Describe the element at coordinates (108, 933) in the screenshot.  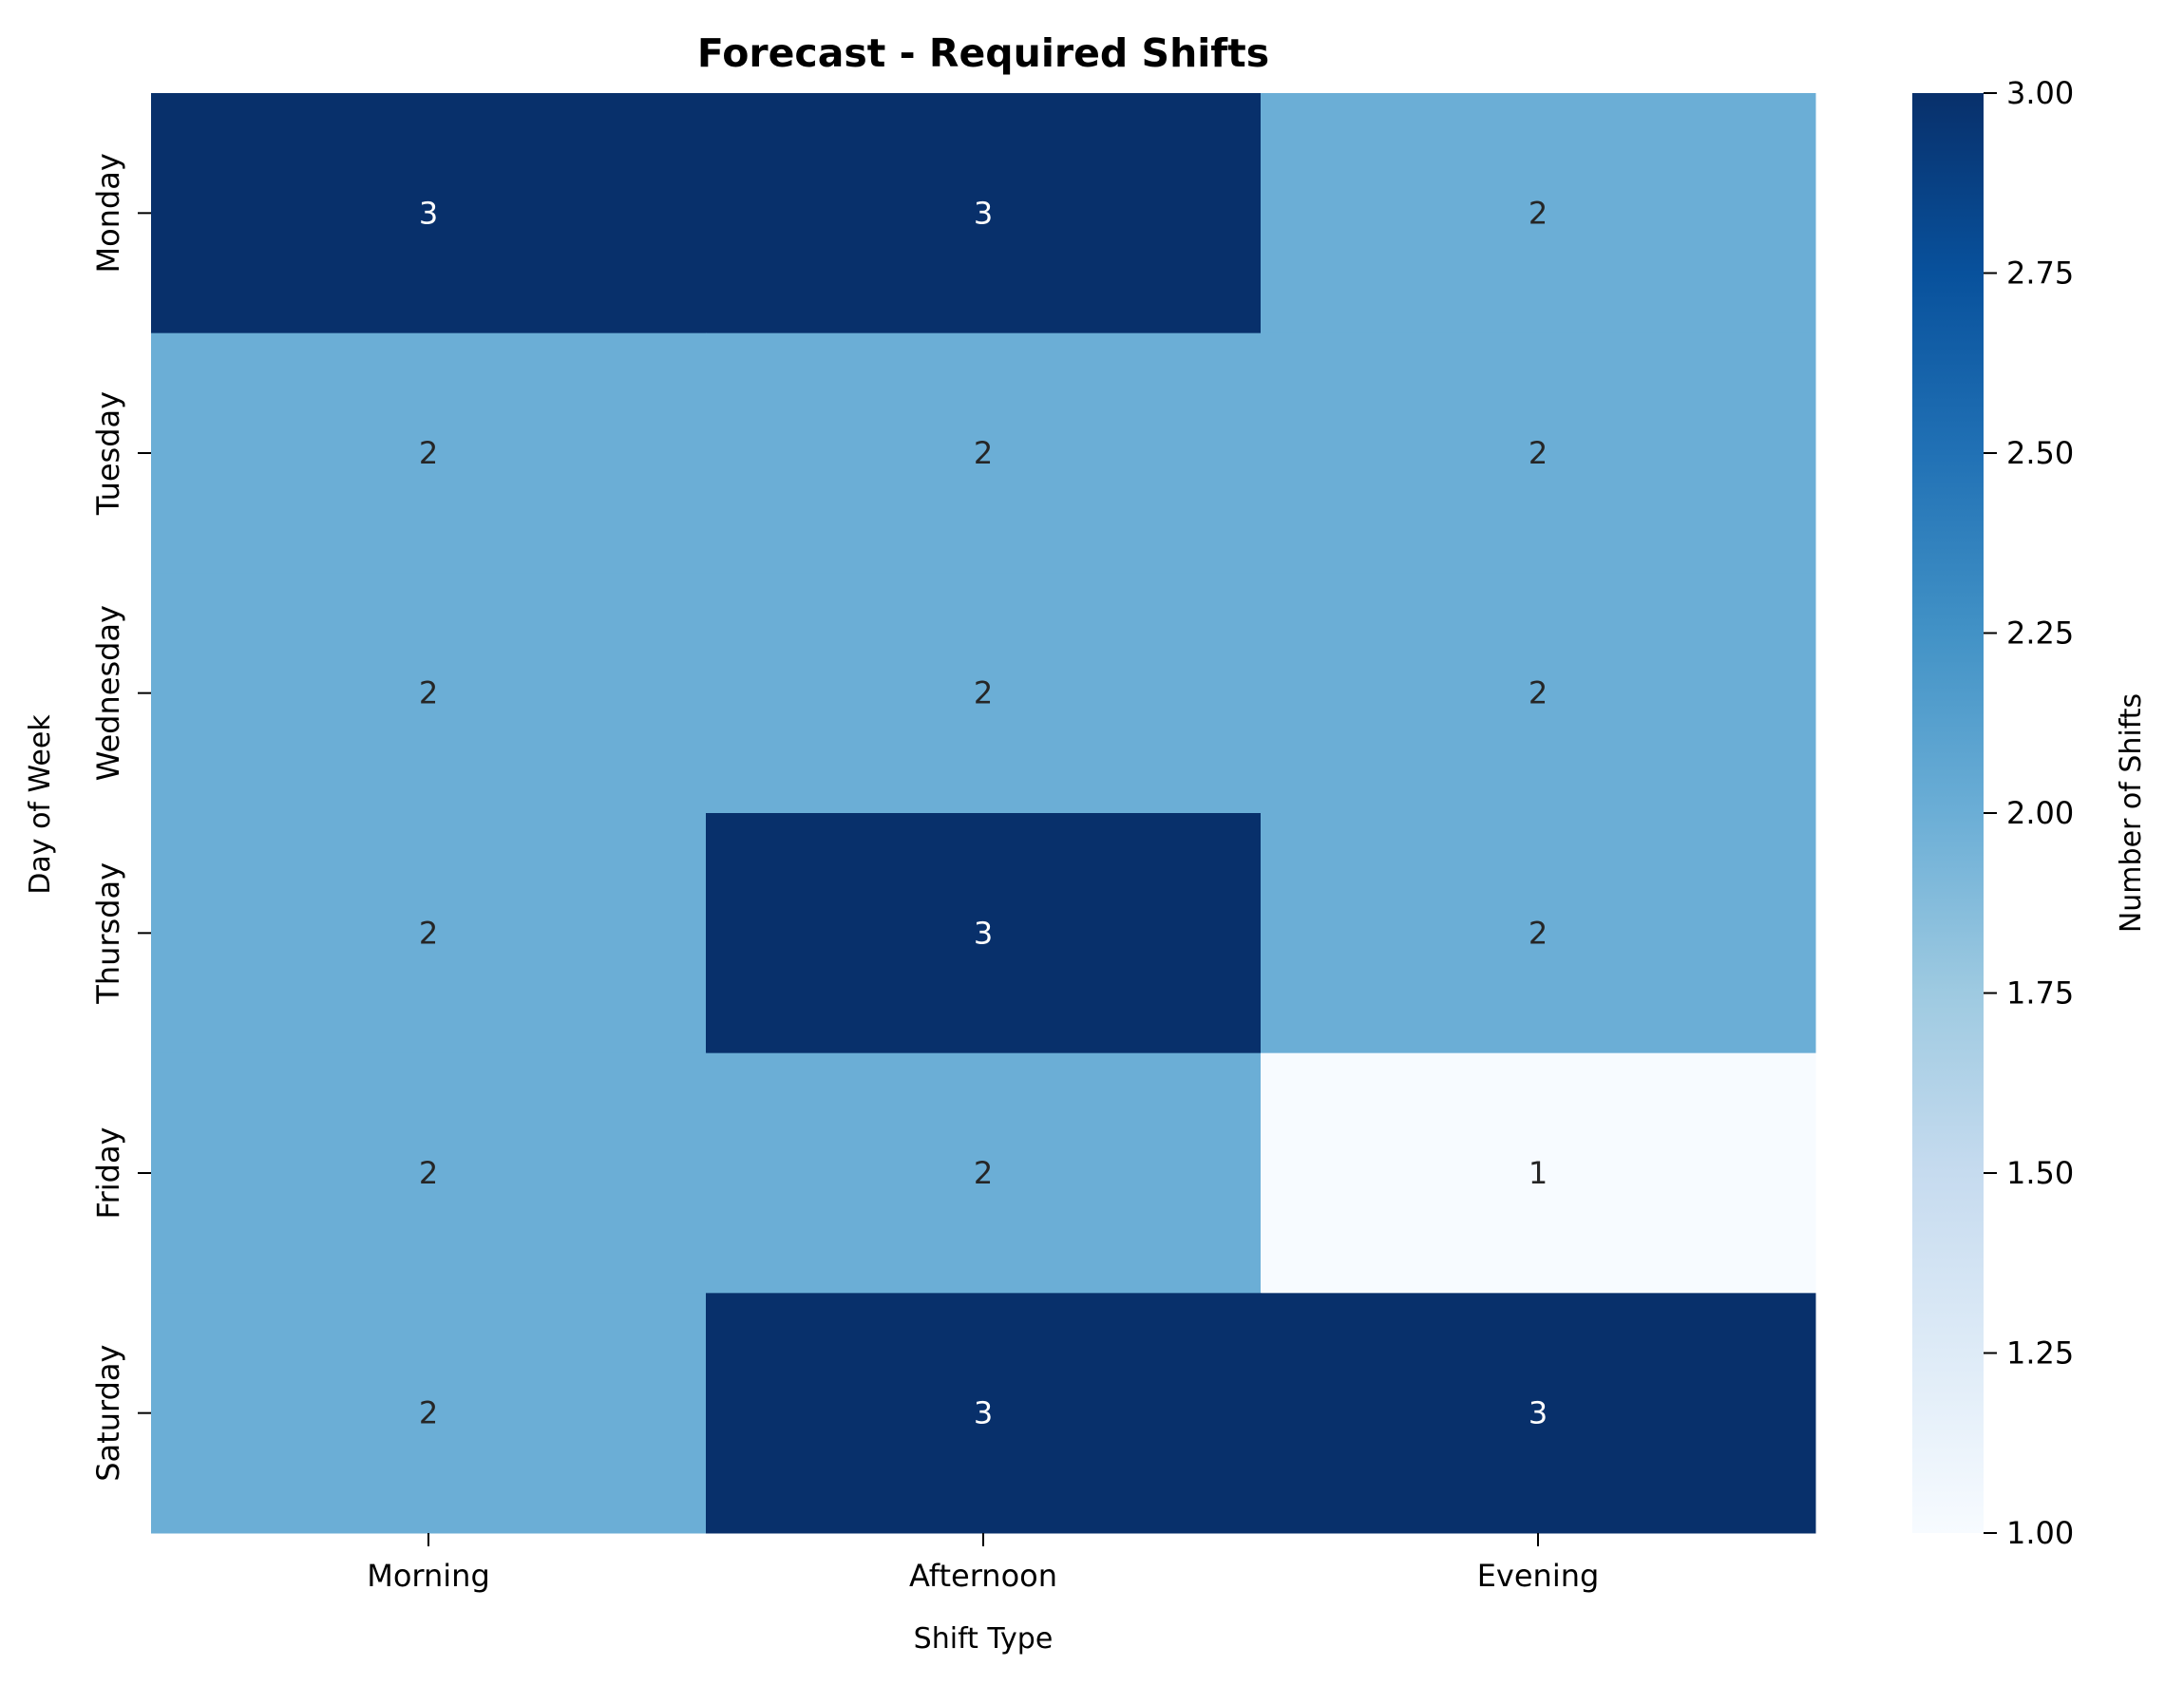
I see `y-tick-label: Thursday` at that location.